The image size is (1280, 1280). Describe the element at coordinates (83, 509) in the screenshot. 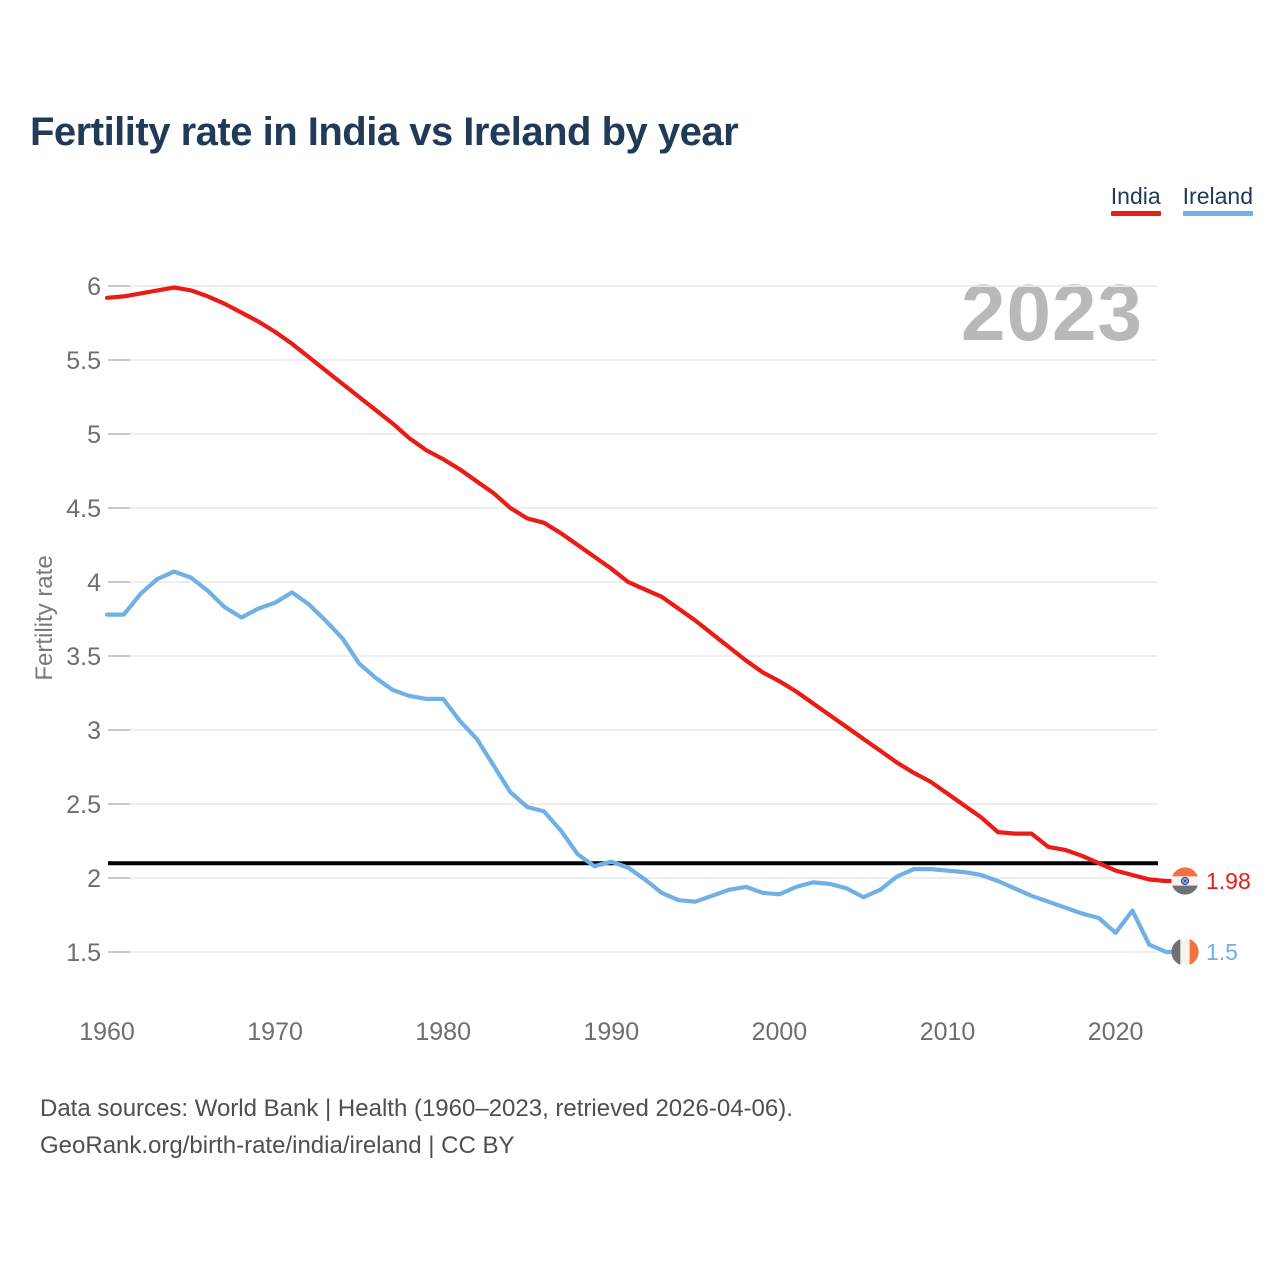

I see `svg-text: 4.5` at that location.